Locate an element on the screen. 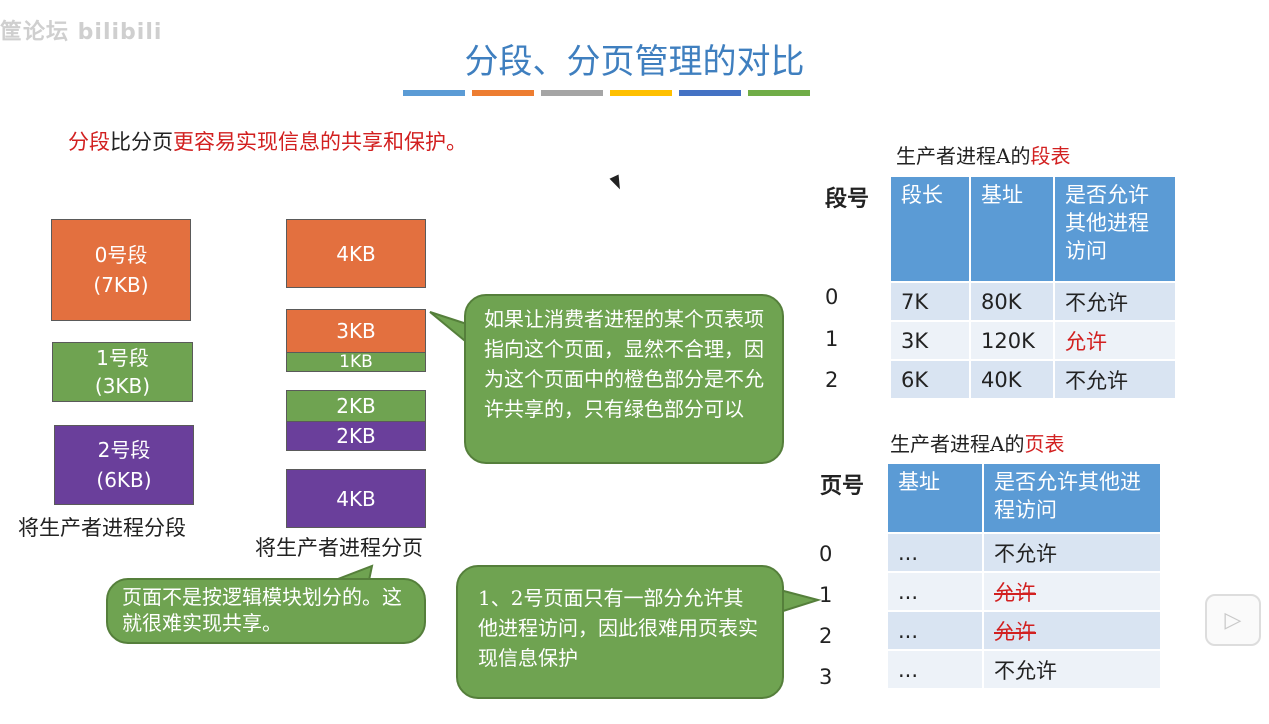  watermark: 筐论坛 bilibili is located at coordinates (81, 32).